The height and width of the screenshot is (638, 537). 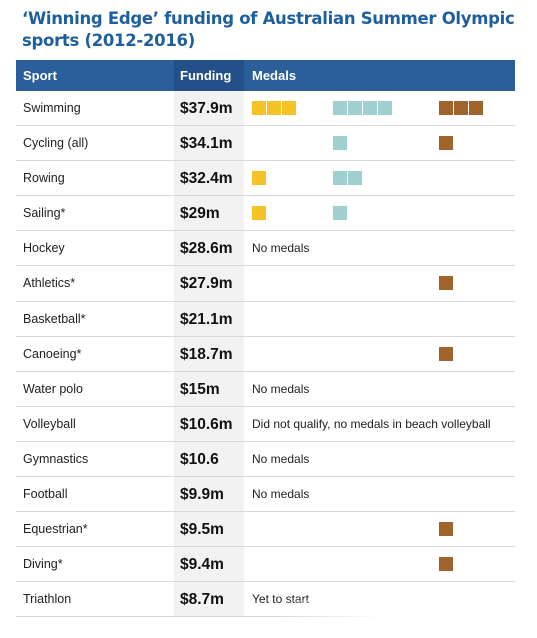 What do you see at coordinates (44, 178) in the screenshot?
I see `sport-name: Rowing` at bounding box center [44, 178].